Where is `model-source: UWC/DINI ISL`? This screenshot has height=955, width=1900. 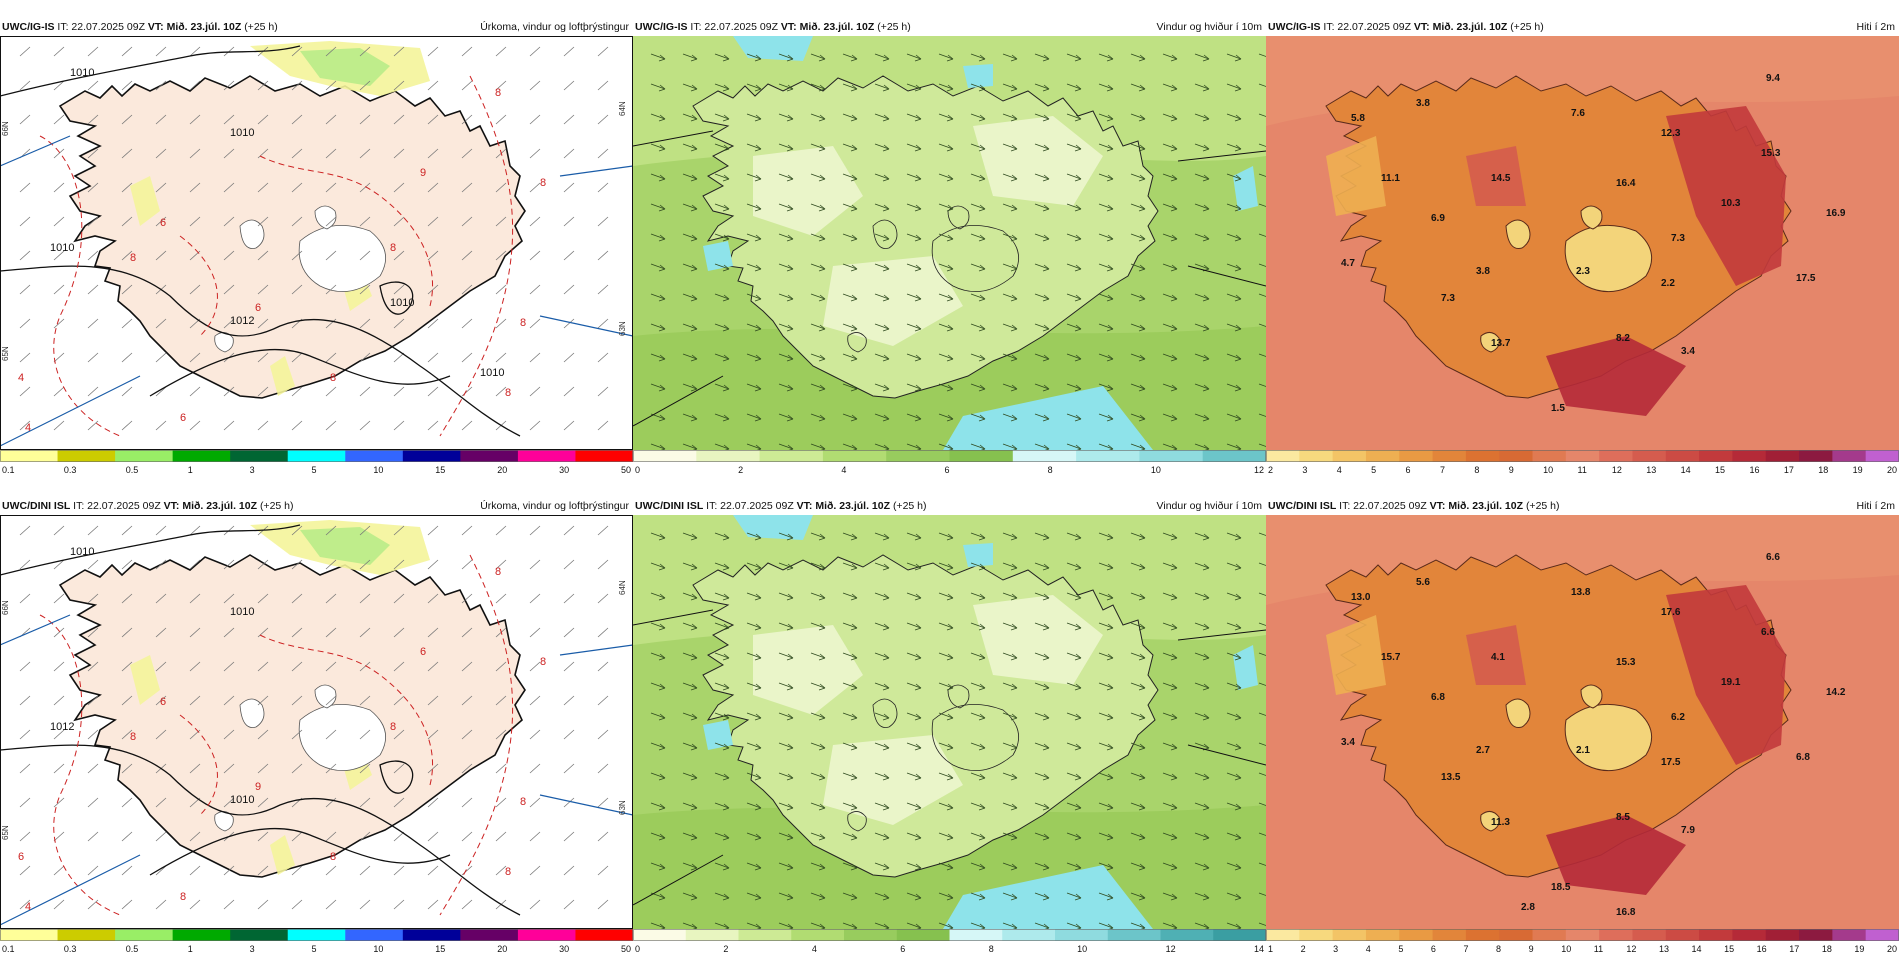 model-source: UWC/DINI ISL is located at coordinates (669, 506).